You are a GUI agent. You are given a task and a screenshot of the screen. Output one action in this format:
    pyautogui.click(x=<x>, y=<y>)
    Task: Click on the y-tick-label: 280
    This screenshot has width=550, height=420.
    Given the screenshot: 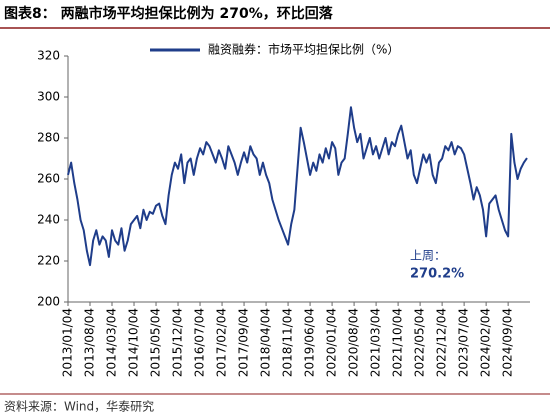 What is the action you would take?
    pyautogui.click(x=48, y=138)
    